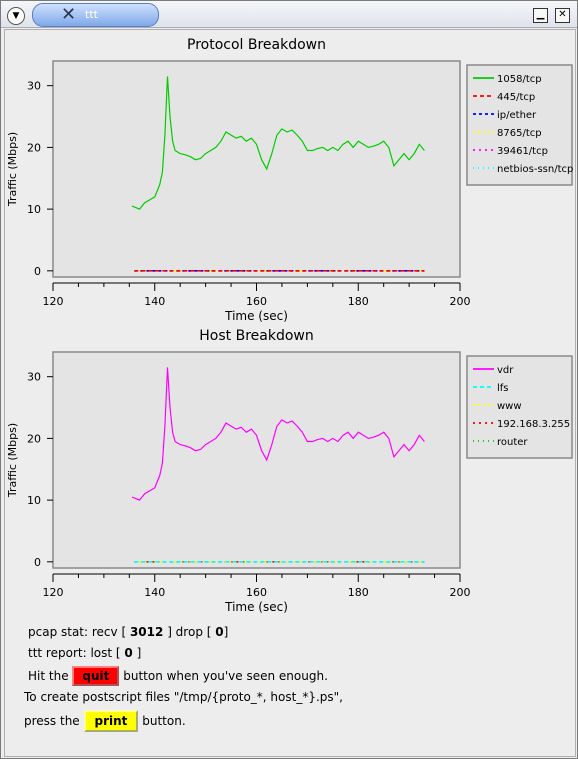  Describe the element at coordinates (519, 79) in the screenshot. I see `legend-label: 1058/tcp` at that location.